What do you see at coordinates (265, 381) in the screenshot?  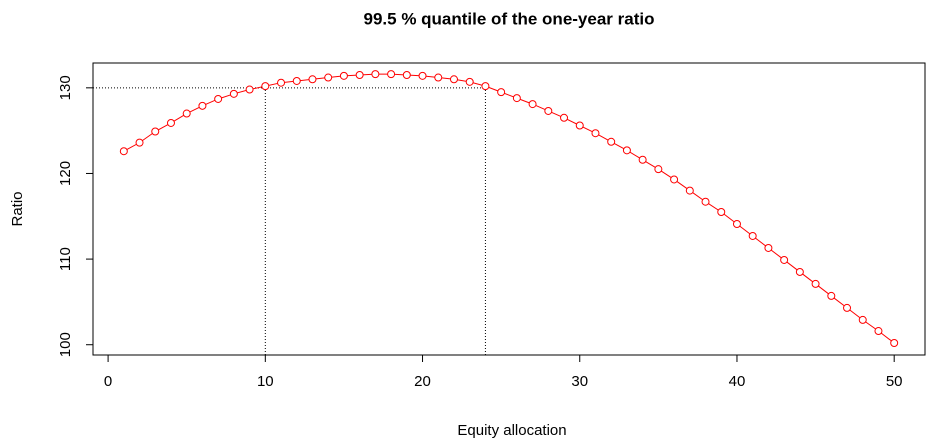 I see `x-tick-label: 10` at bounding box center [265, 381].